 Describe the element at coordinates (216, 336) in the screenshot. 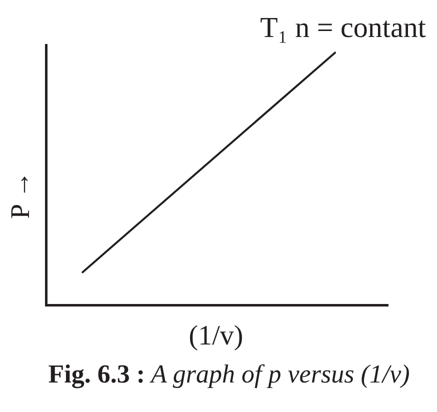

I see `x-axis-title: (1/v)` at that location.